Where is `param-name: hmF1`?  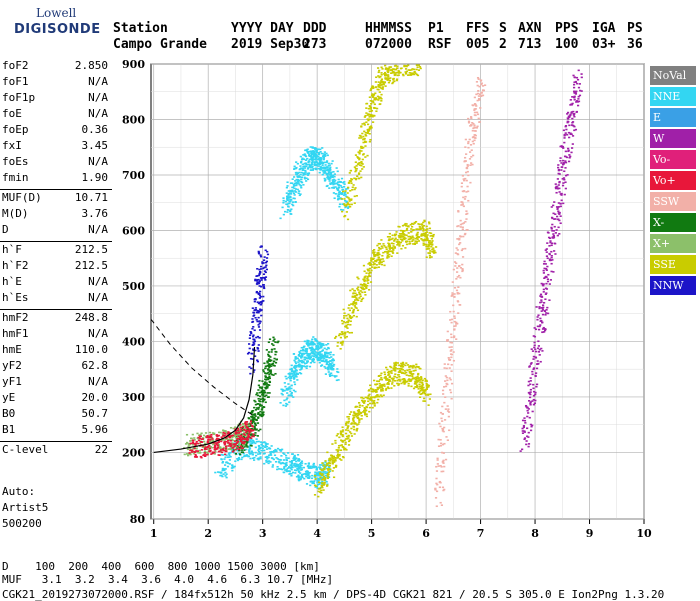 param-name: hmF1 is located at coordinates (15, 333).